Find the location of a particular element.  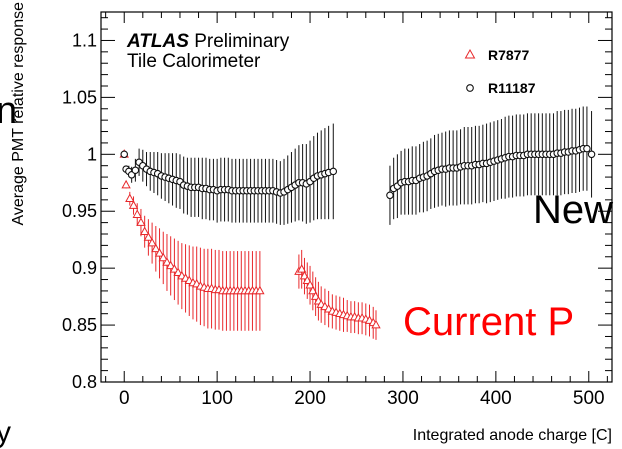

y-tick-label: 1.1 is located at coordinates (84, 40).